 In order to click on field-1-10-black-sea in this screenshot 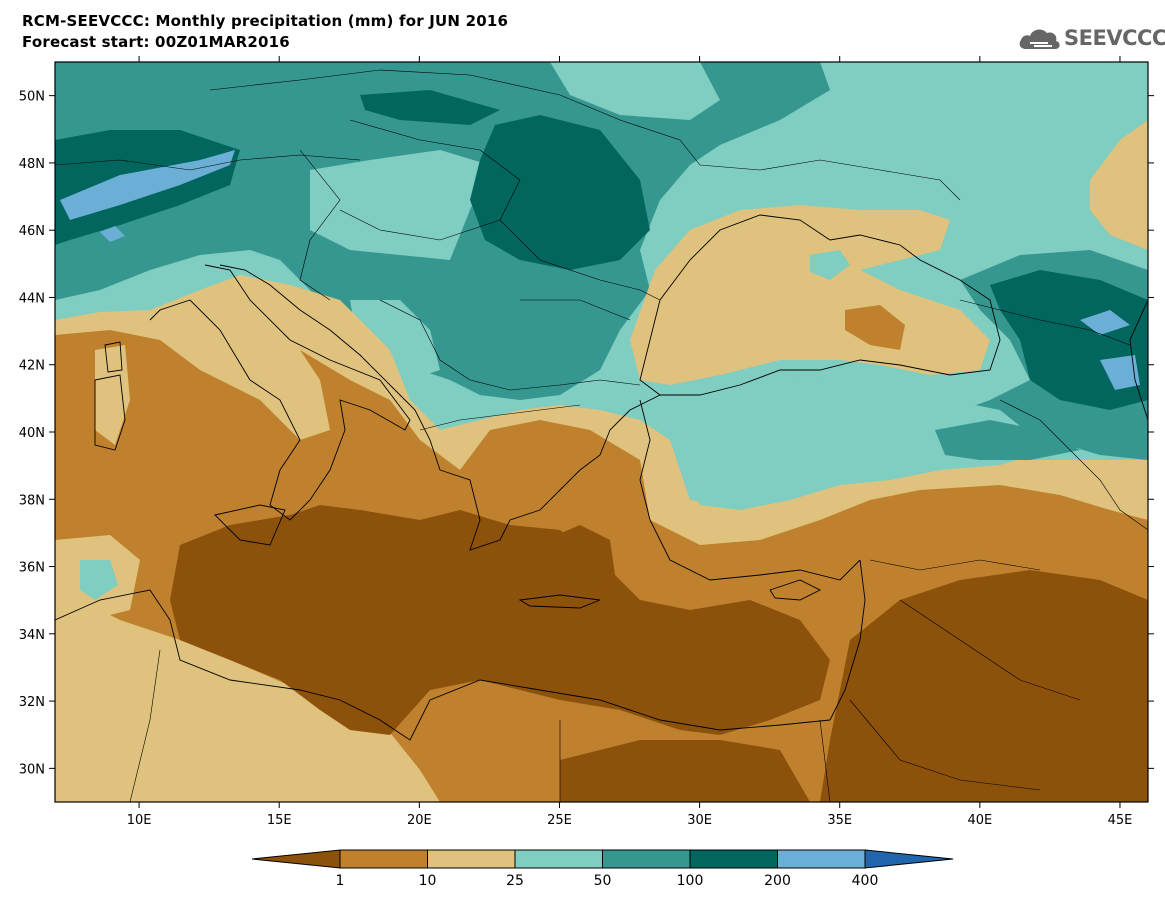, I will do `click(875, 327)`.